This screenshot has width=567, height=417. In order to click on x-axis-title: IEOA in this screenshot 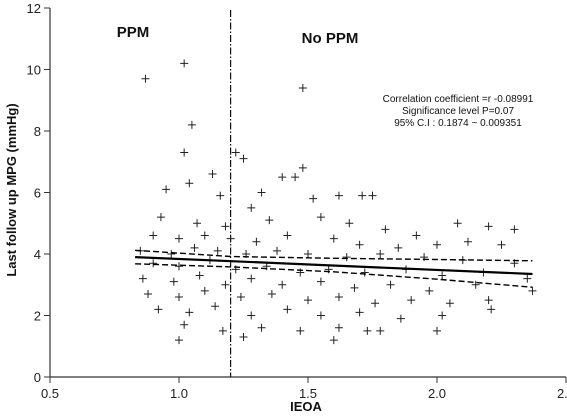, I will do `click(306, 406)`.